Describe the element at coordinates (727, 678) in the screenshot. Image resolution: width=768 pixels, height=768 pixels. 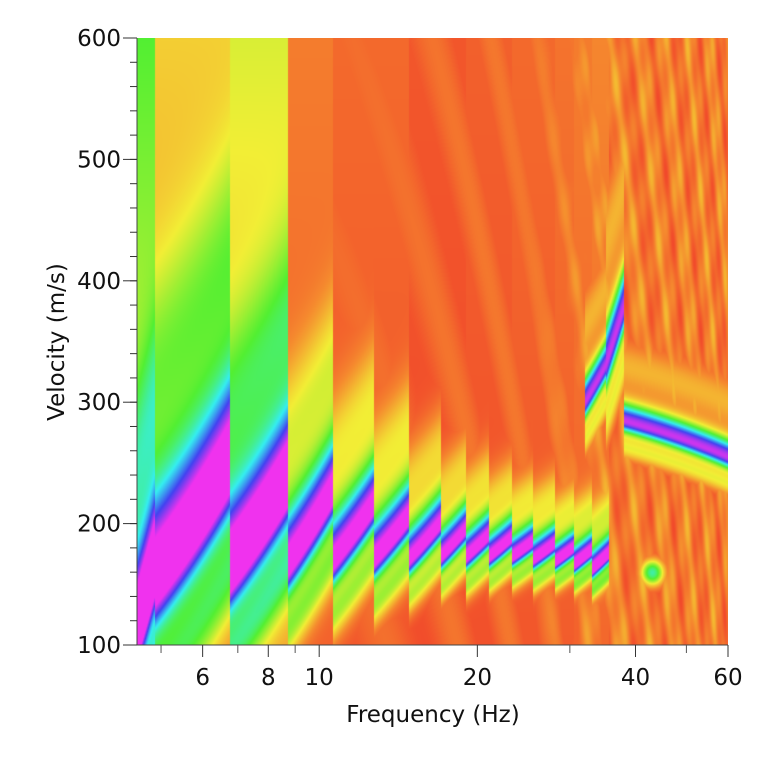
I see `x-tick-label: 60` at that location.